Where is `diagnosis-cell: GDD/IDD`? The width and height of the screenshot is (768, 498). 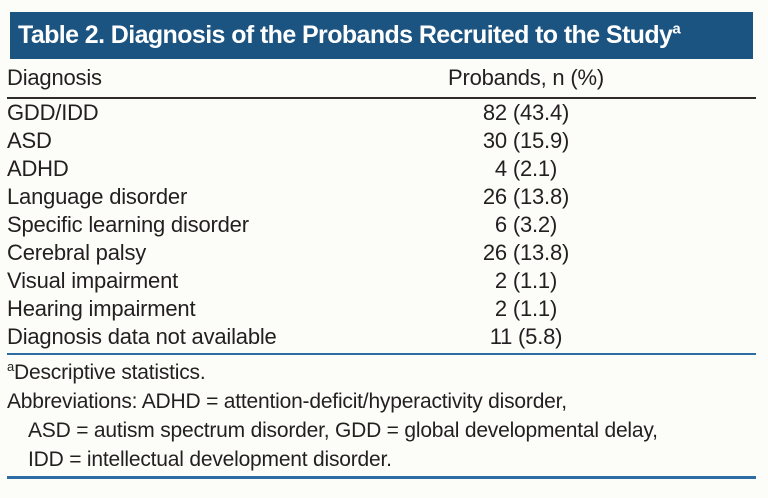 diagnosis-cell: GDD/IDD is located at coordinates (53, 112).